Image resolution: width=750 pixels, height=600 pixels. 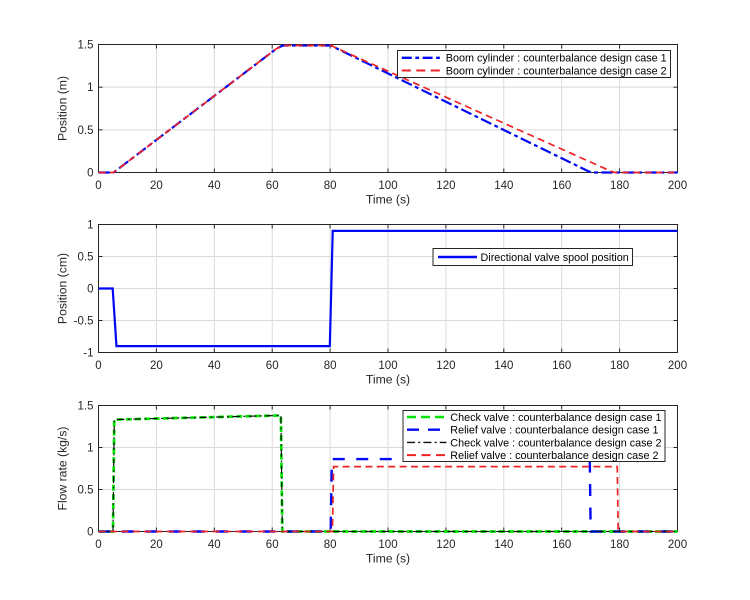 What do you see at coordinates (63, 469) in the screenshot?
I see `svg-text: Flow rate (kg/s)` at bounding box center [63, 469].